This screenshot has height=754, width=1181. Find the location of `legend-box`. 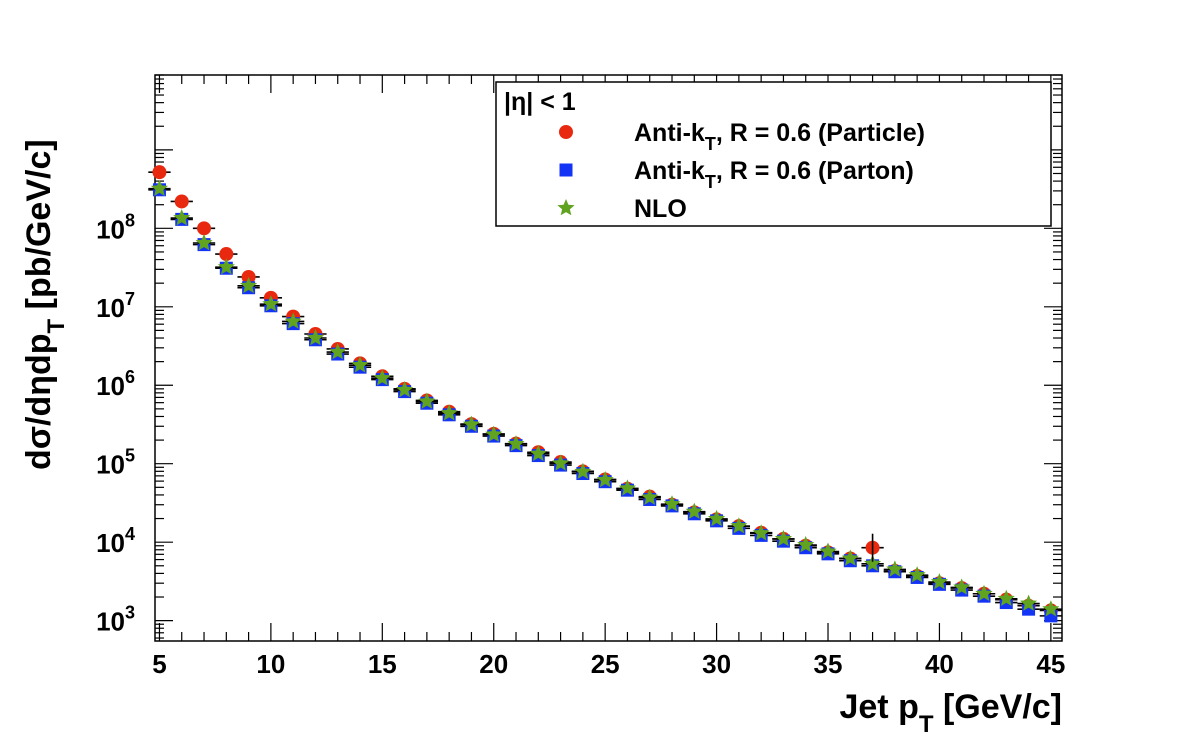

legend-box is located at coordinates (773, 154).